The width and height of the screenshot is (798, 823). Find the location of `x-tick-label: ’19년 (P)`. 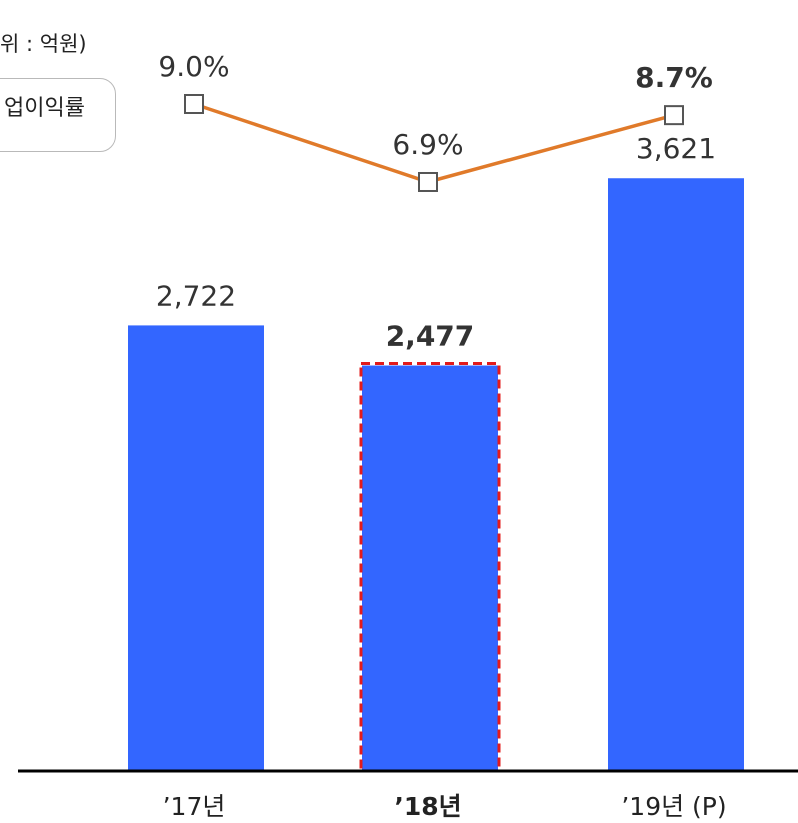

x-tick-label: ’19년 (P) is located at coordinates (673, 806).